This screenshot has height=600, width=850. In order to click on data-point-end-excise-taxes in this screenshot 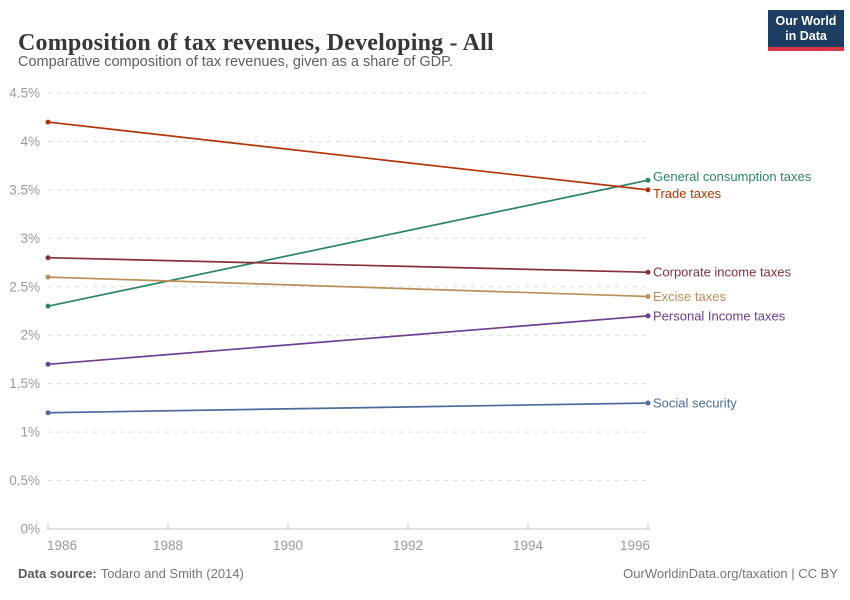, I will do `click(648, 296)`.